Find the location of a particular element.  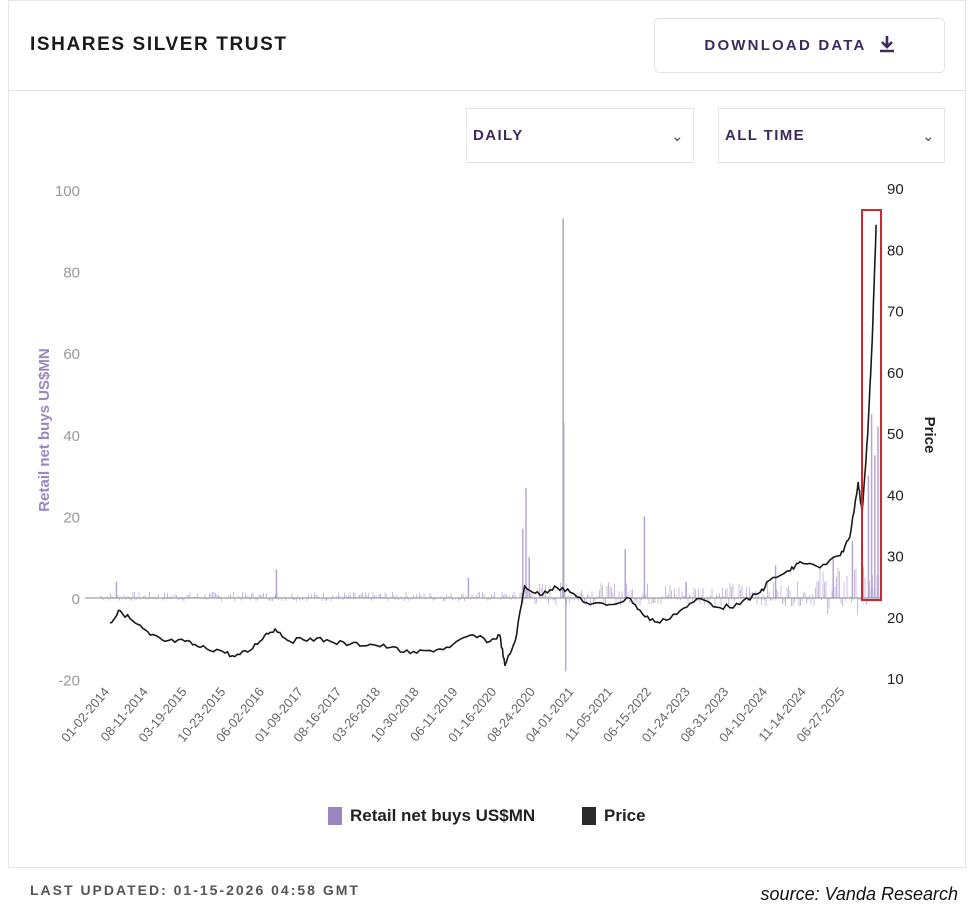

y2-axis-title: Price is located at coordinates (929, 435).